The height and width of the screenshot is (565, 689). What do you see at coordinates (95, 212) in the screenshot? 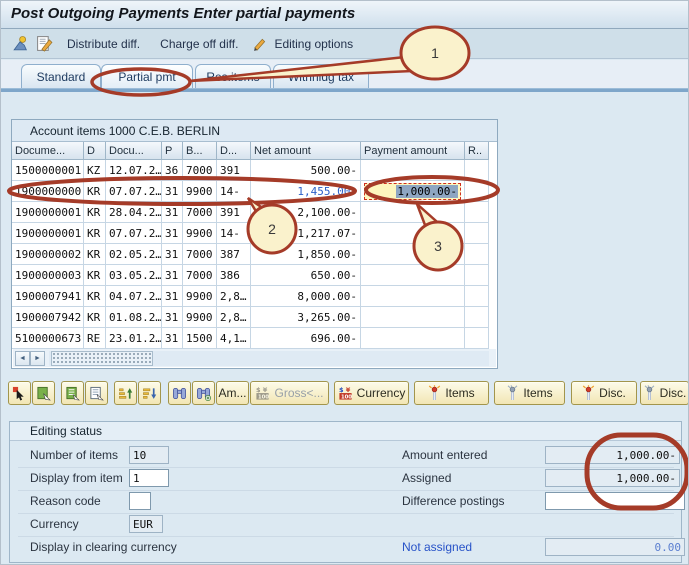
I see `table-cell: KR` at bounding box center [95, 212].